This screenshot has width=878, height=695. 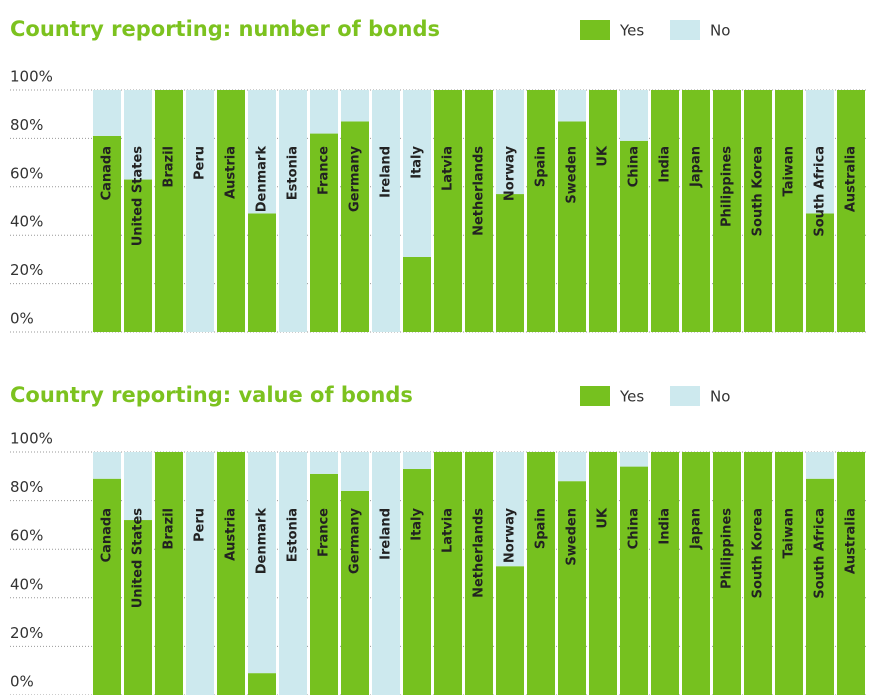 What do you see at coordinates (541, 166) in the screenshot?
I see `category-label: Spain` at bounding box center [541, 166].